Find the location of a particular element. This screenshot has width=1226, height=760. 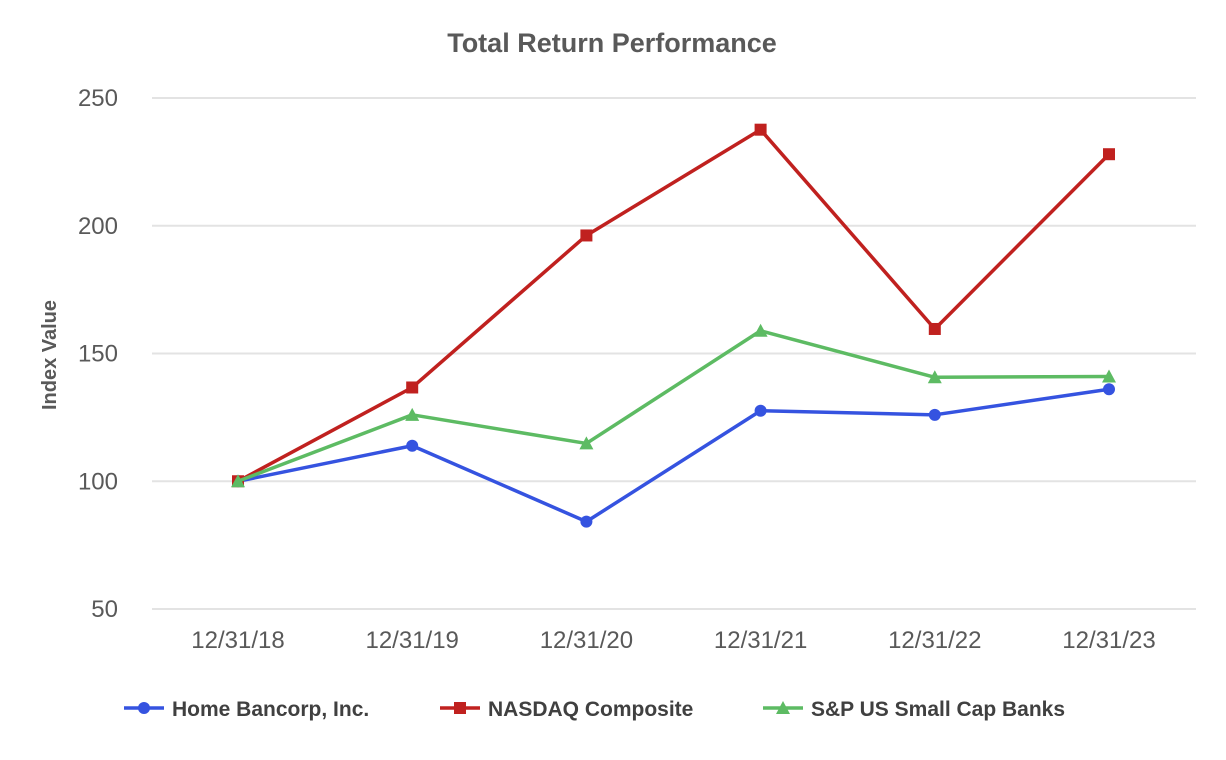

legend-item-home-bancorp-inc: Home Bancorp, Inc. is located at coordinates (246, 709).